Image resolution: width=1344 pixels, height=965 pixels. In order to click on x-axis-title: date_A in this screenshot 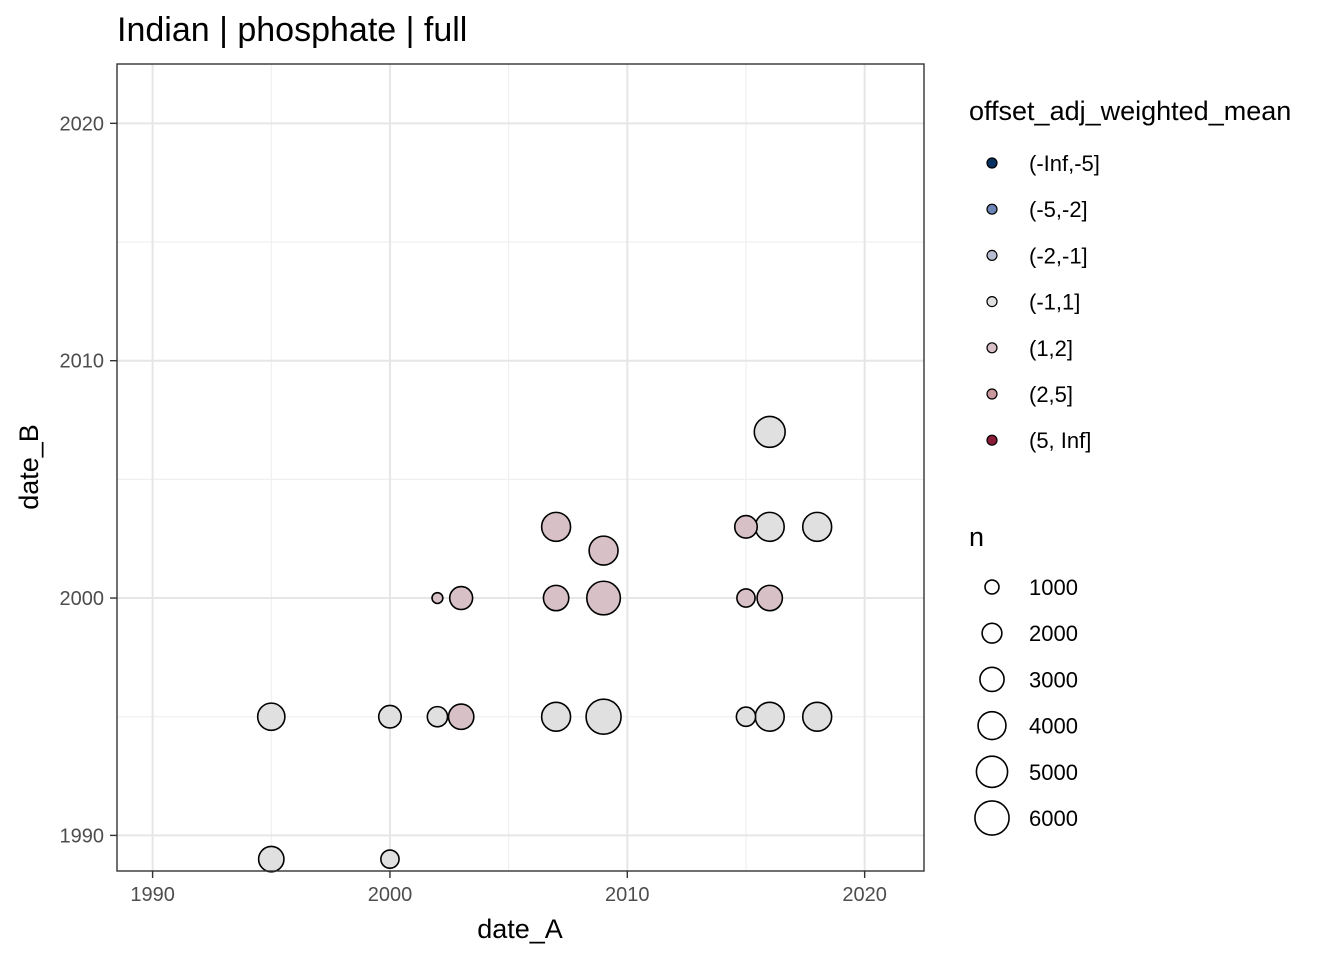, I will do `click(520, 929)`.